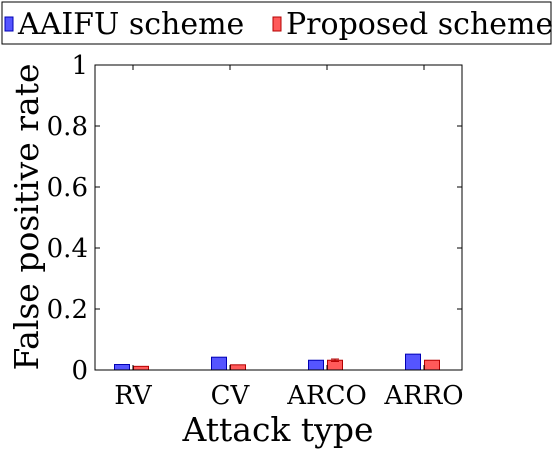 The width and height of the screenshot is (560, 454). What do you see at coordinates (122, 367) in the screenshot?
I see `bar-aaifu-rv` at bounding box center [122, 367].